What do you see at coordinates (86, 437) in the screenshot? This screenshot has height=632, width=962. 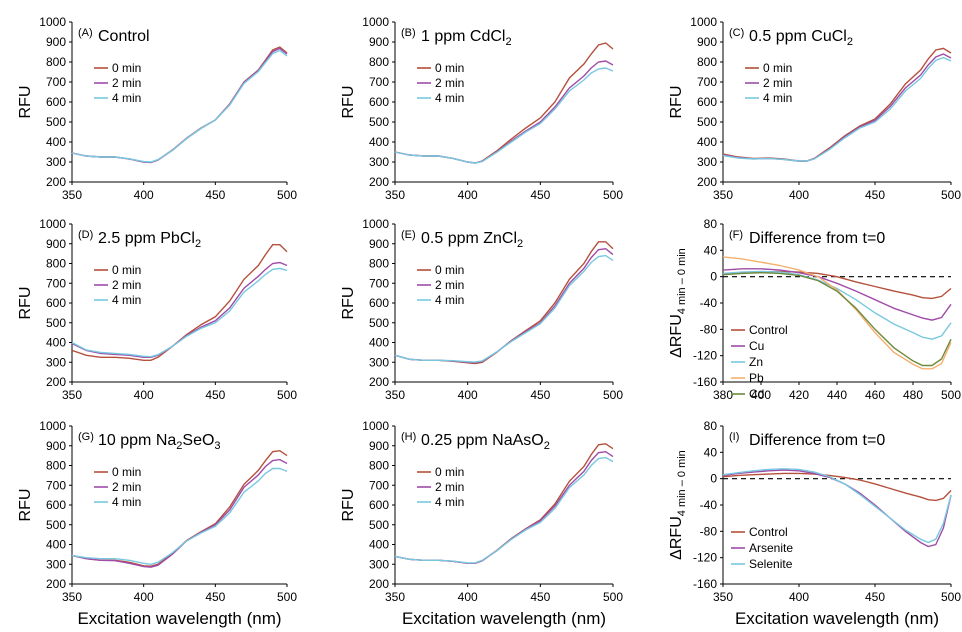 I see `panel-letter: (G)` at bounding box center [86, 437].